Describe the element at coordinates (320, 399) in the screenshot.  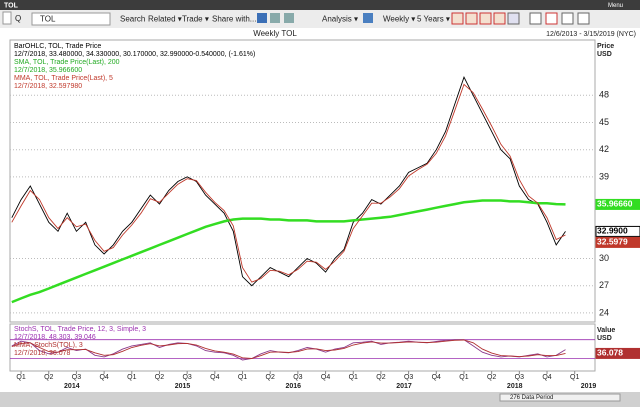
I see `scroll-bar` at that location.